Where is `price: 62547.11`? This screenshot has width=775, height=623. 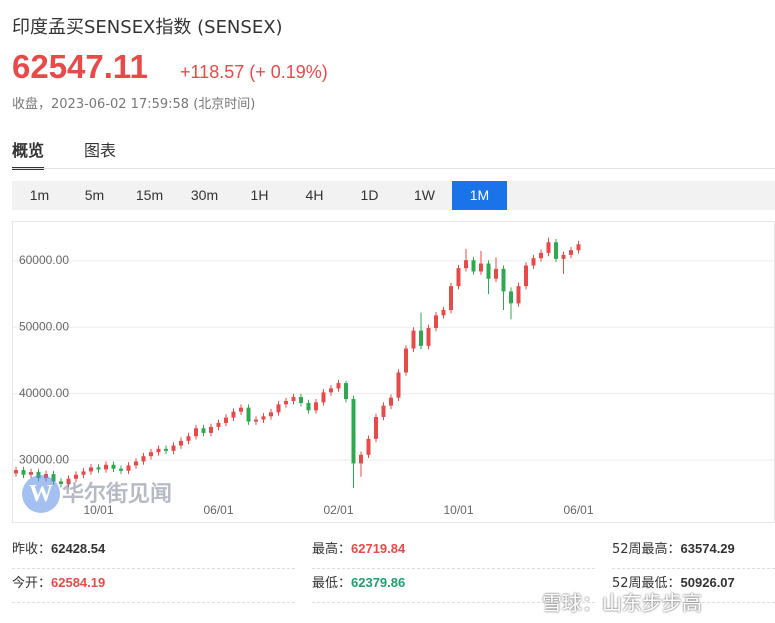 price: 62547.11 is located at coordinates (80, 66).